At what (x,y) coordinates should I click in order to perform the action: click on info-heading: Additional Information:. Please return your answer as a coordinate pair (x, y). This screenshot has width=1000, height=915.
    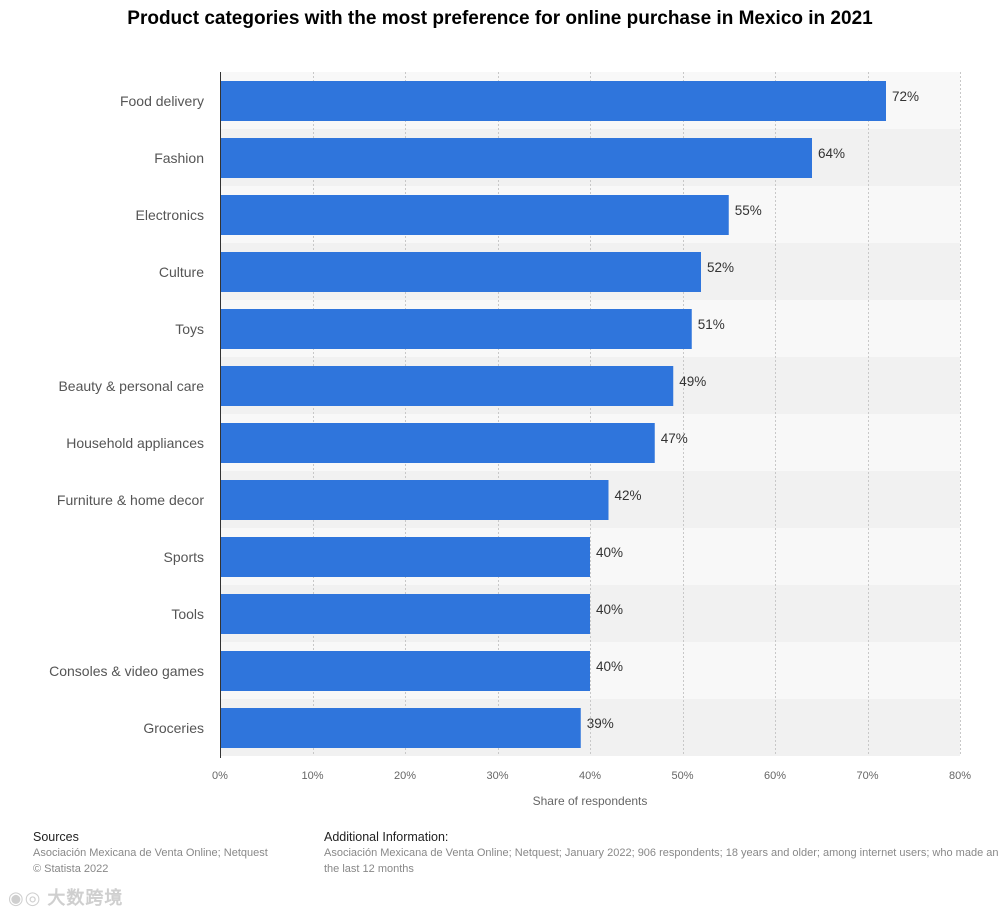
    Looking at the image, I should click on (386, 837).